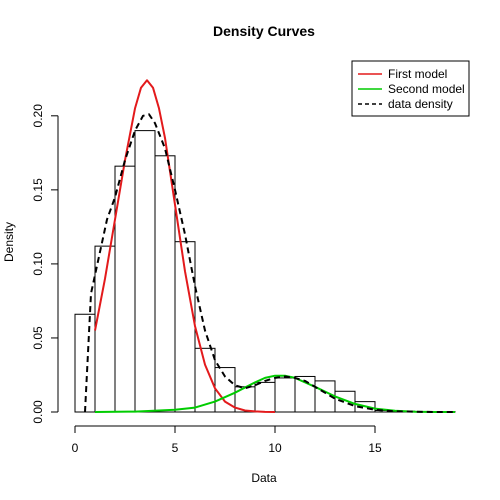  Describe the element at coordinates (175, 448) in the screenshot. I see `x-tick-label: 5` at that location.